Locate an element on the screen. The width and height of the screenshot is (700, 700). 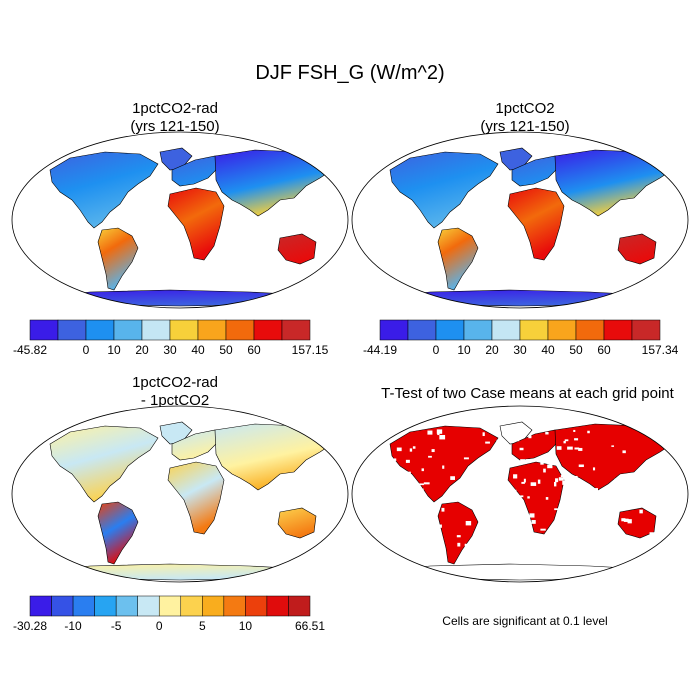
panel-b-map is located at coordinates (520, 220).